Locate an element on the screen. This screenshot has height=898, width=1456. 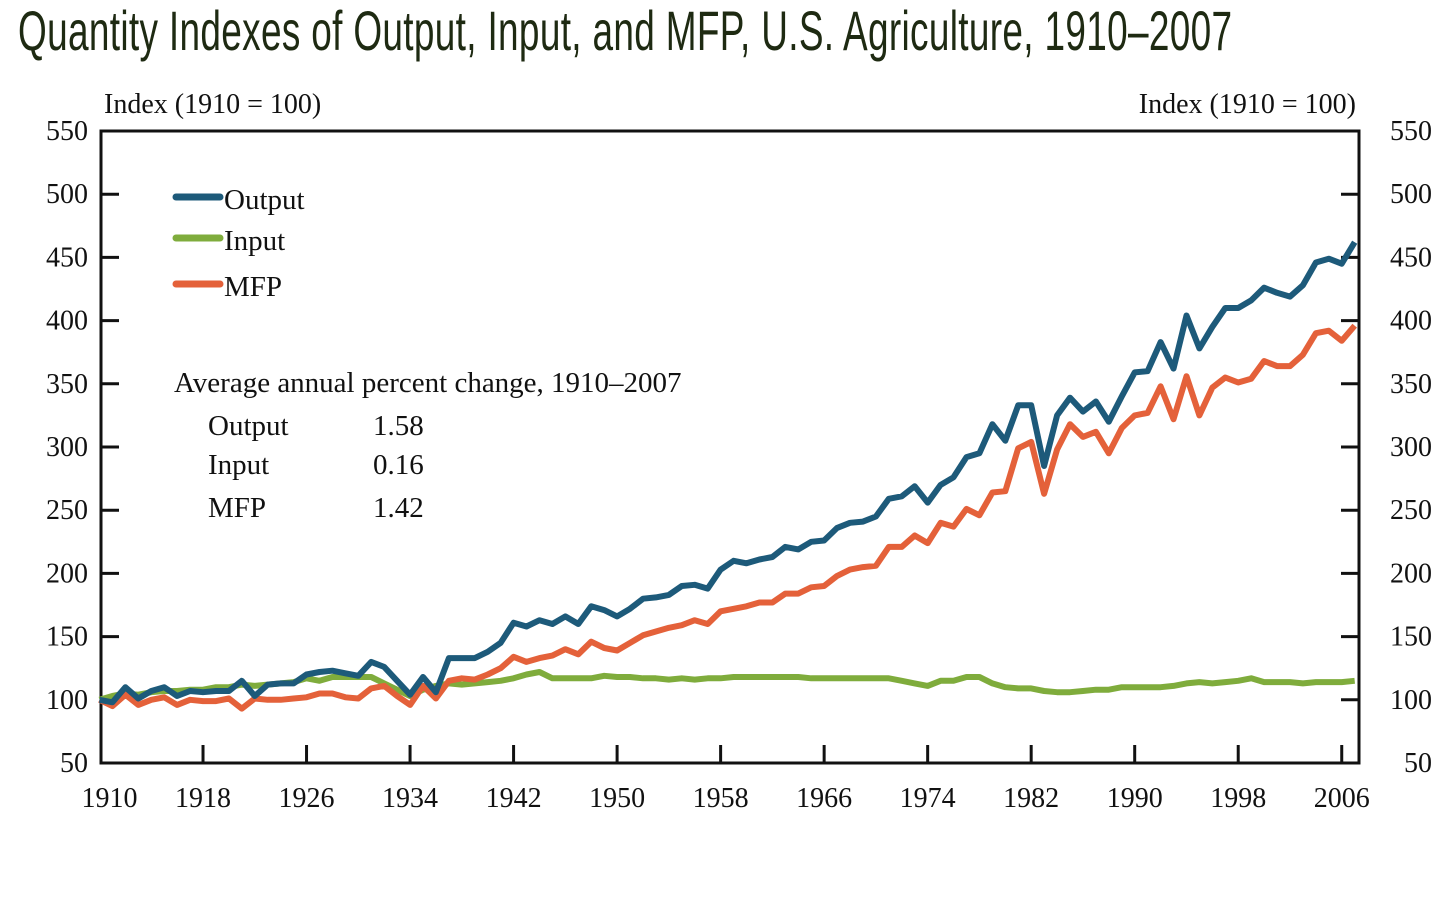
y-axis-label-right: Index (1910 = 100) is located at coordinates (1247, 104).